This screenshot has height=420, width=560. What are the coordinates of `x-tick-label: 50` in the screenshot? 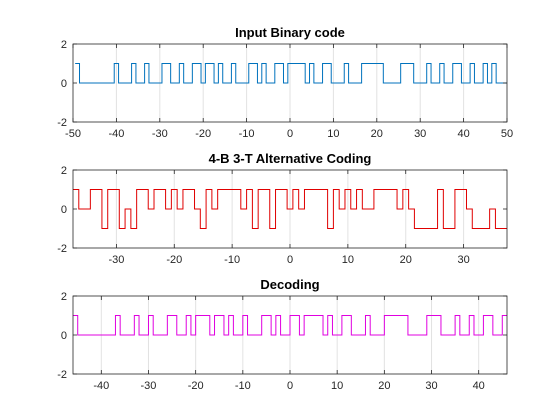 It's located at (507, 134).